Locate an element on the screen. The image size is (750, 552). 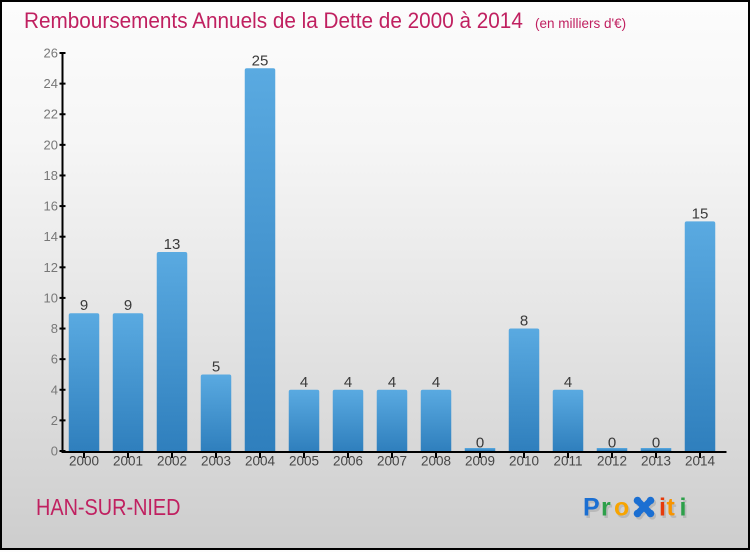
svg-text: 6 is located at coordinates (54, 359).